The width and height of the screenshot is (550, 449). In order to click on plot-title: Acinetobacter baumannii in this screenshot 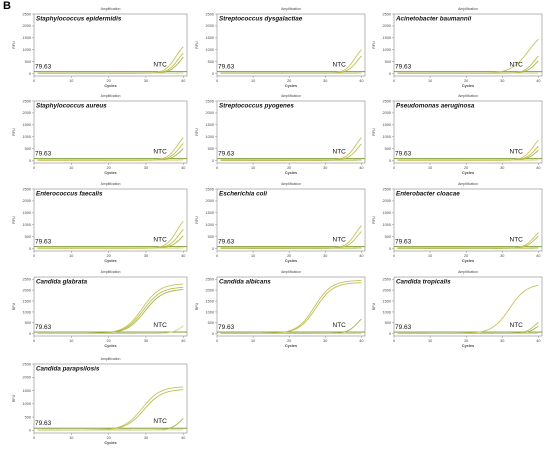, I will do `click(433, 19)`.